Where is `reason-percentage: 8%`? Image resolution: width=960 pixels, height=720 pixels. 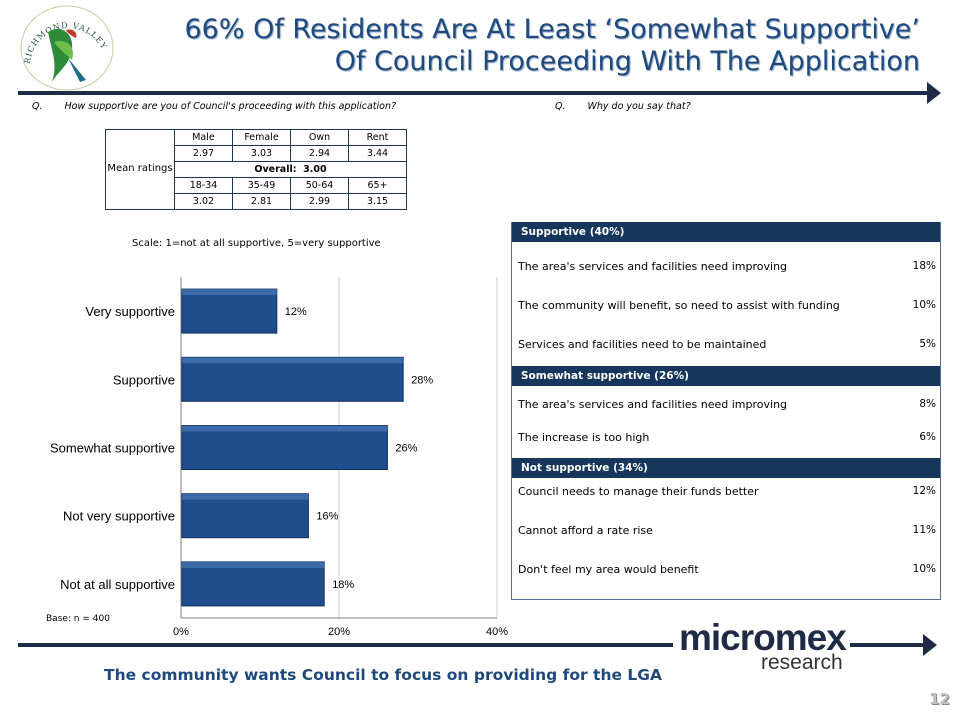 reason-percentage: 8% is located at coordinates (927, 404).